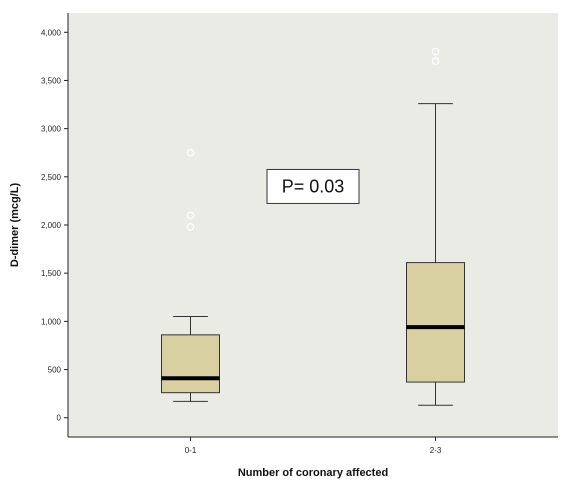 The width and height of the screenshot is (565, 483). What do you see at coordinates (55, 370) in the screenshot?
I see `y-tick-label: 500` at bounding box center [55, 370].